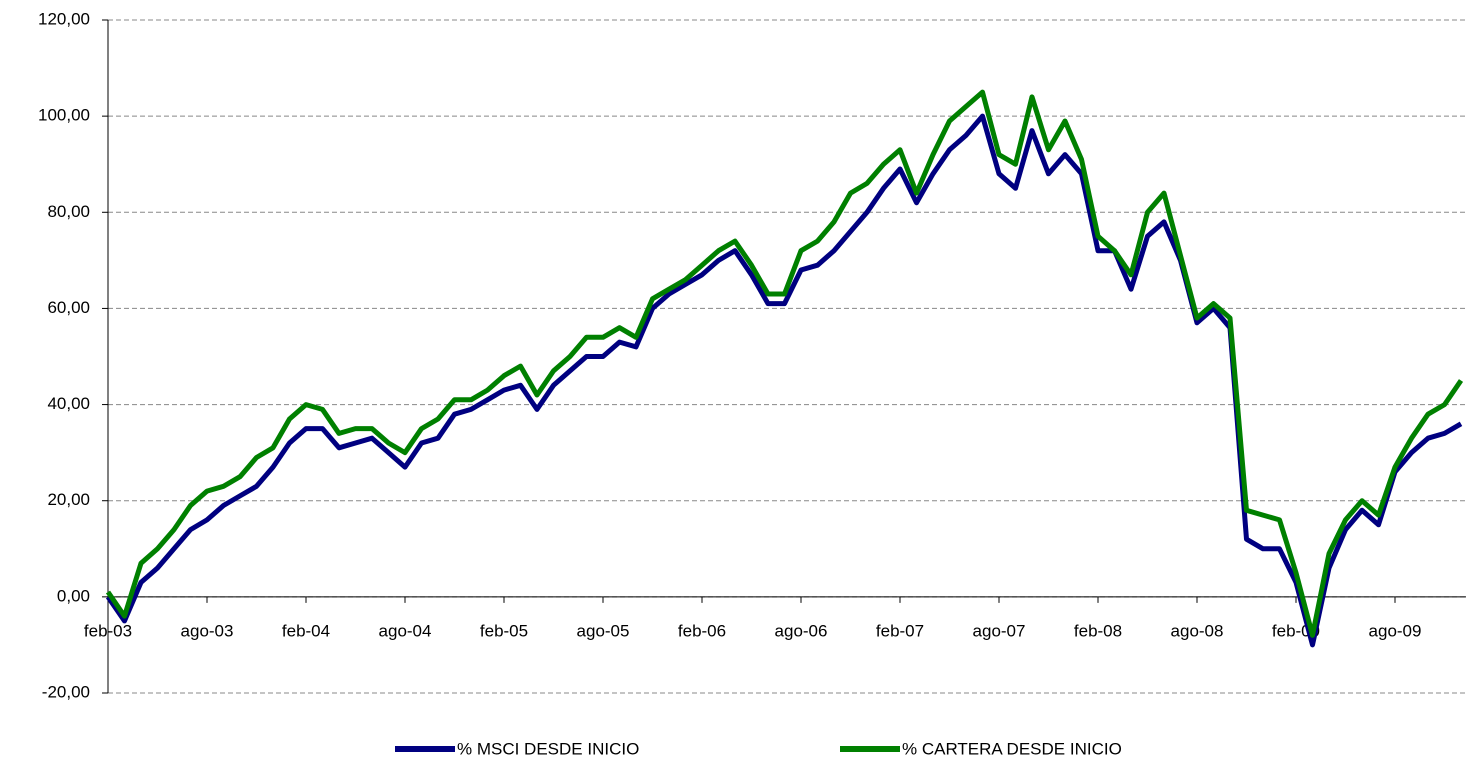 The width and height of the screenshot is (1466, 766). I want to click on x-tick-label: ago-06, so click(801, 630).